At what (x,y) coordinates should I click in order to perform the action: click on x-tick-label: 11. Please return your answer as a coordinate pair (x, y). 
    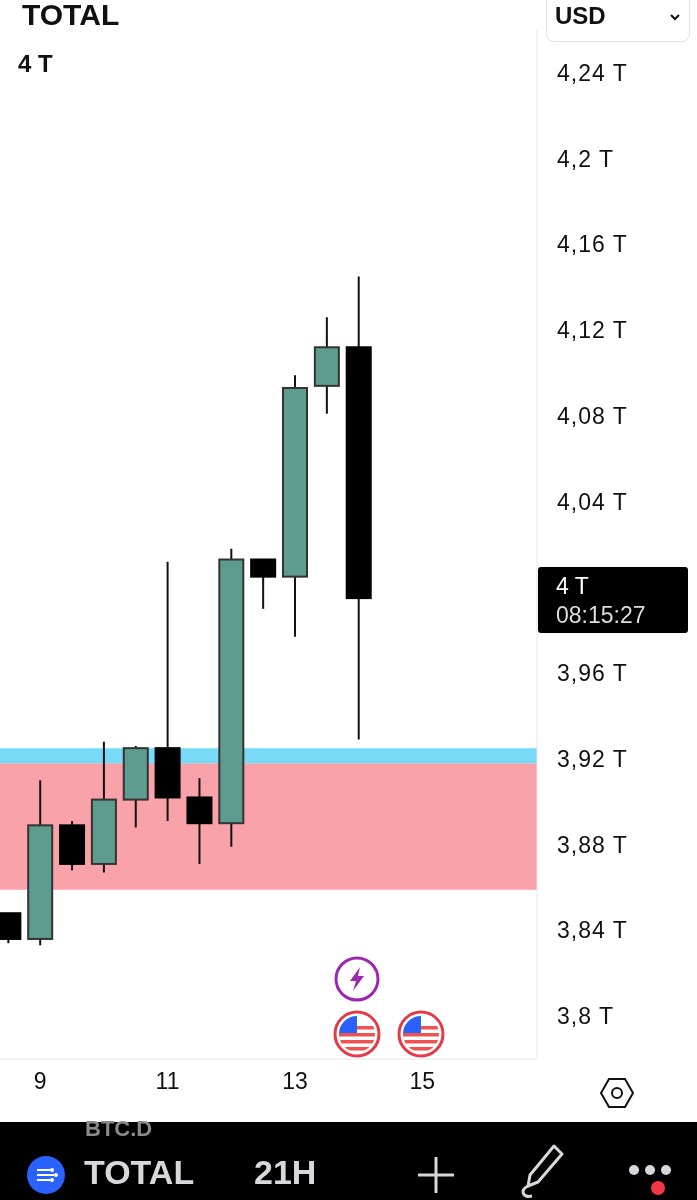
    Looking at the image, I should click on (167, 1081).